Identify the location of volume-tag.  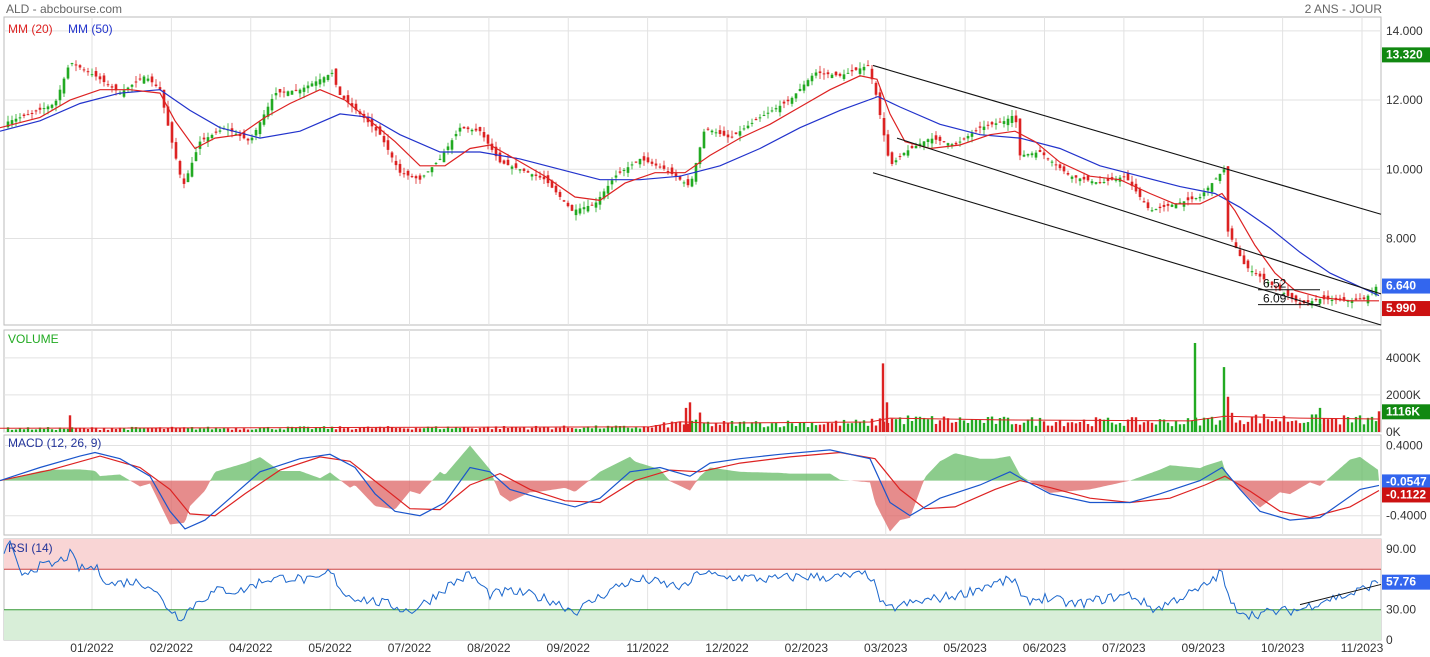
(1406, 412).